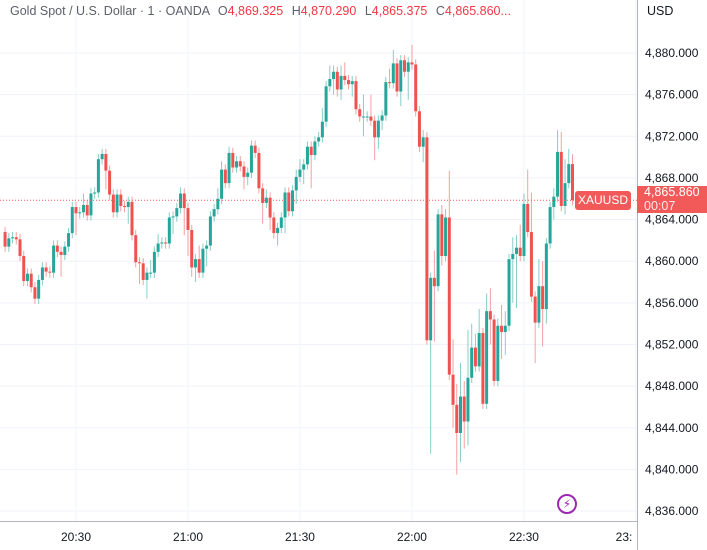 This screenshot has width=707, height=550. I want to click on high-label: H, so click(296, 11).